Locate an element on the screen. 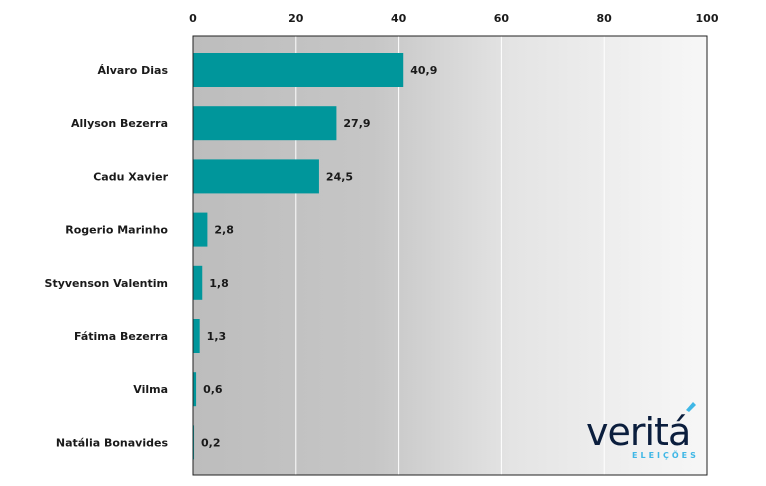 This screenshot has width=766, height=486. x-tick-label: 20 is located at coordinates (296, 18).